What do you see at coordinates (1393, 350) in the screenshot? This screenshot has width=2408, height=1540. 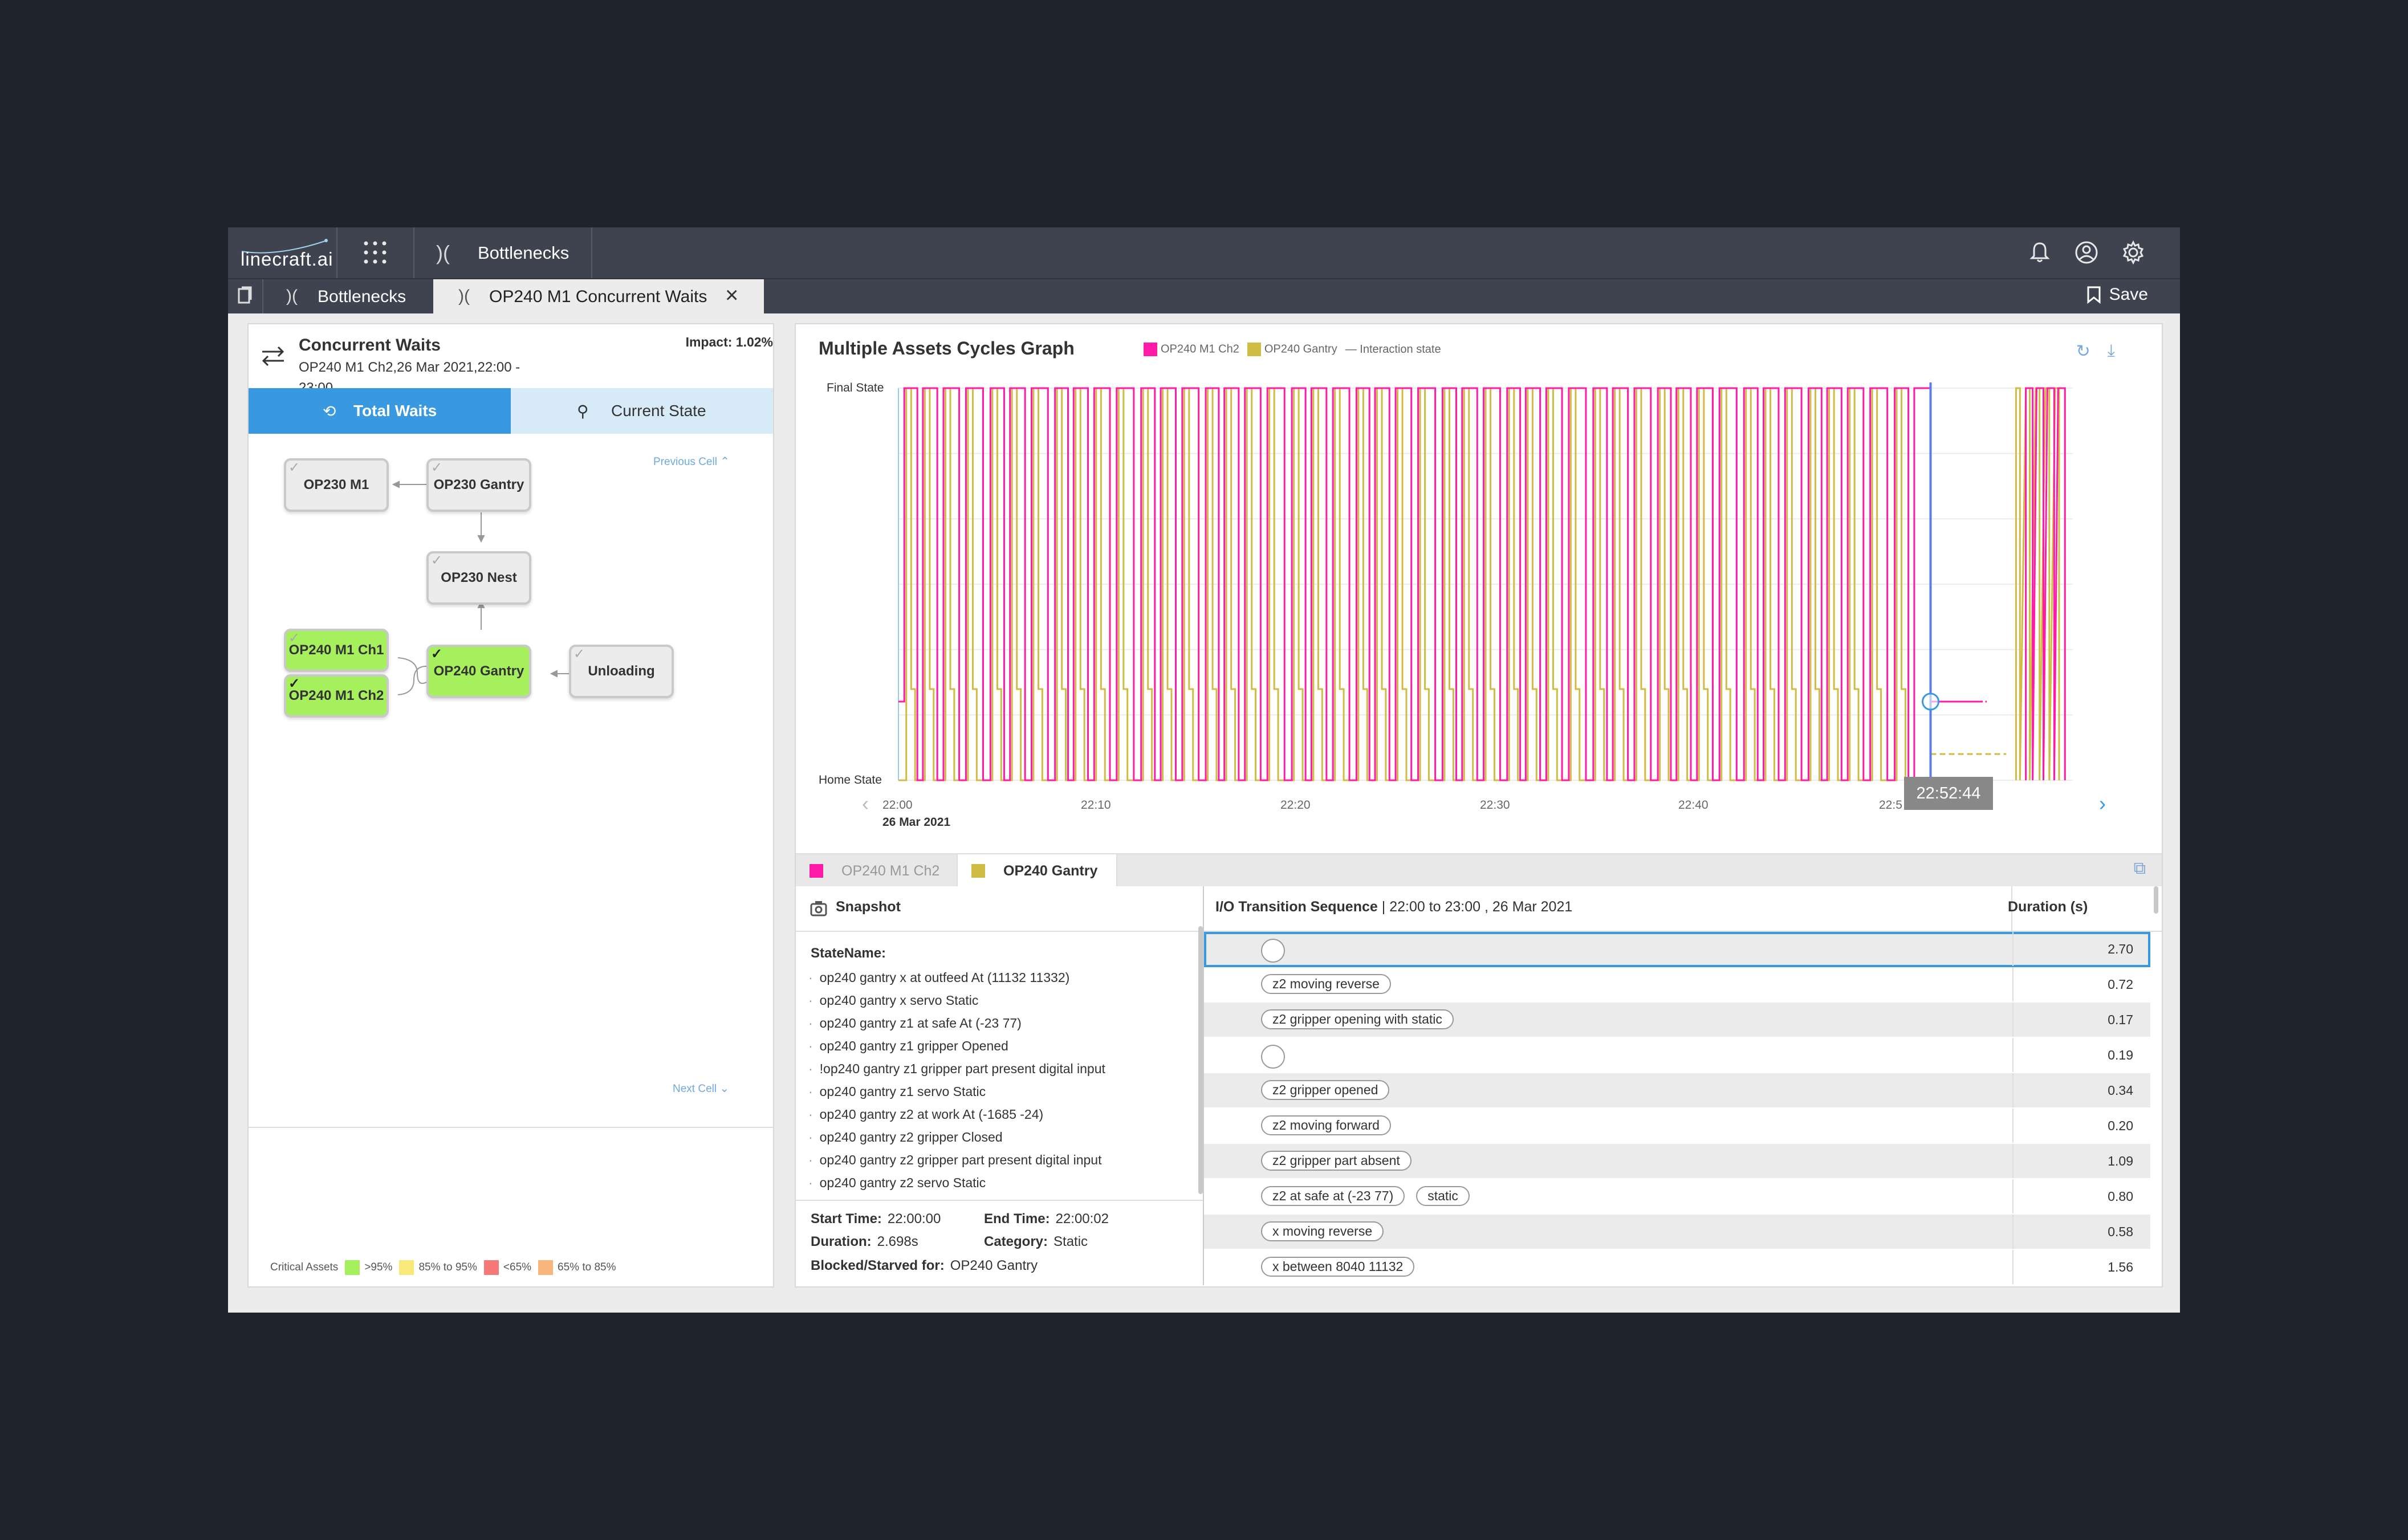 I see `legend-item: — Interaction state` at bounding box center [1393, 350].